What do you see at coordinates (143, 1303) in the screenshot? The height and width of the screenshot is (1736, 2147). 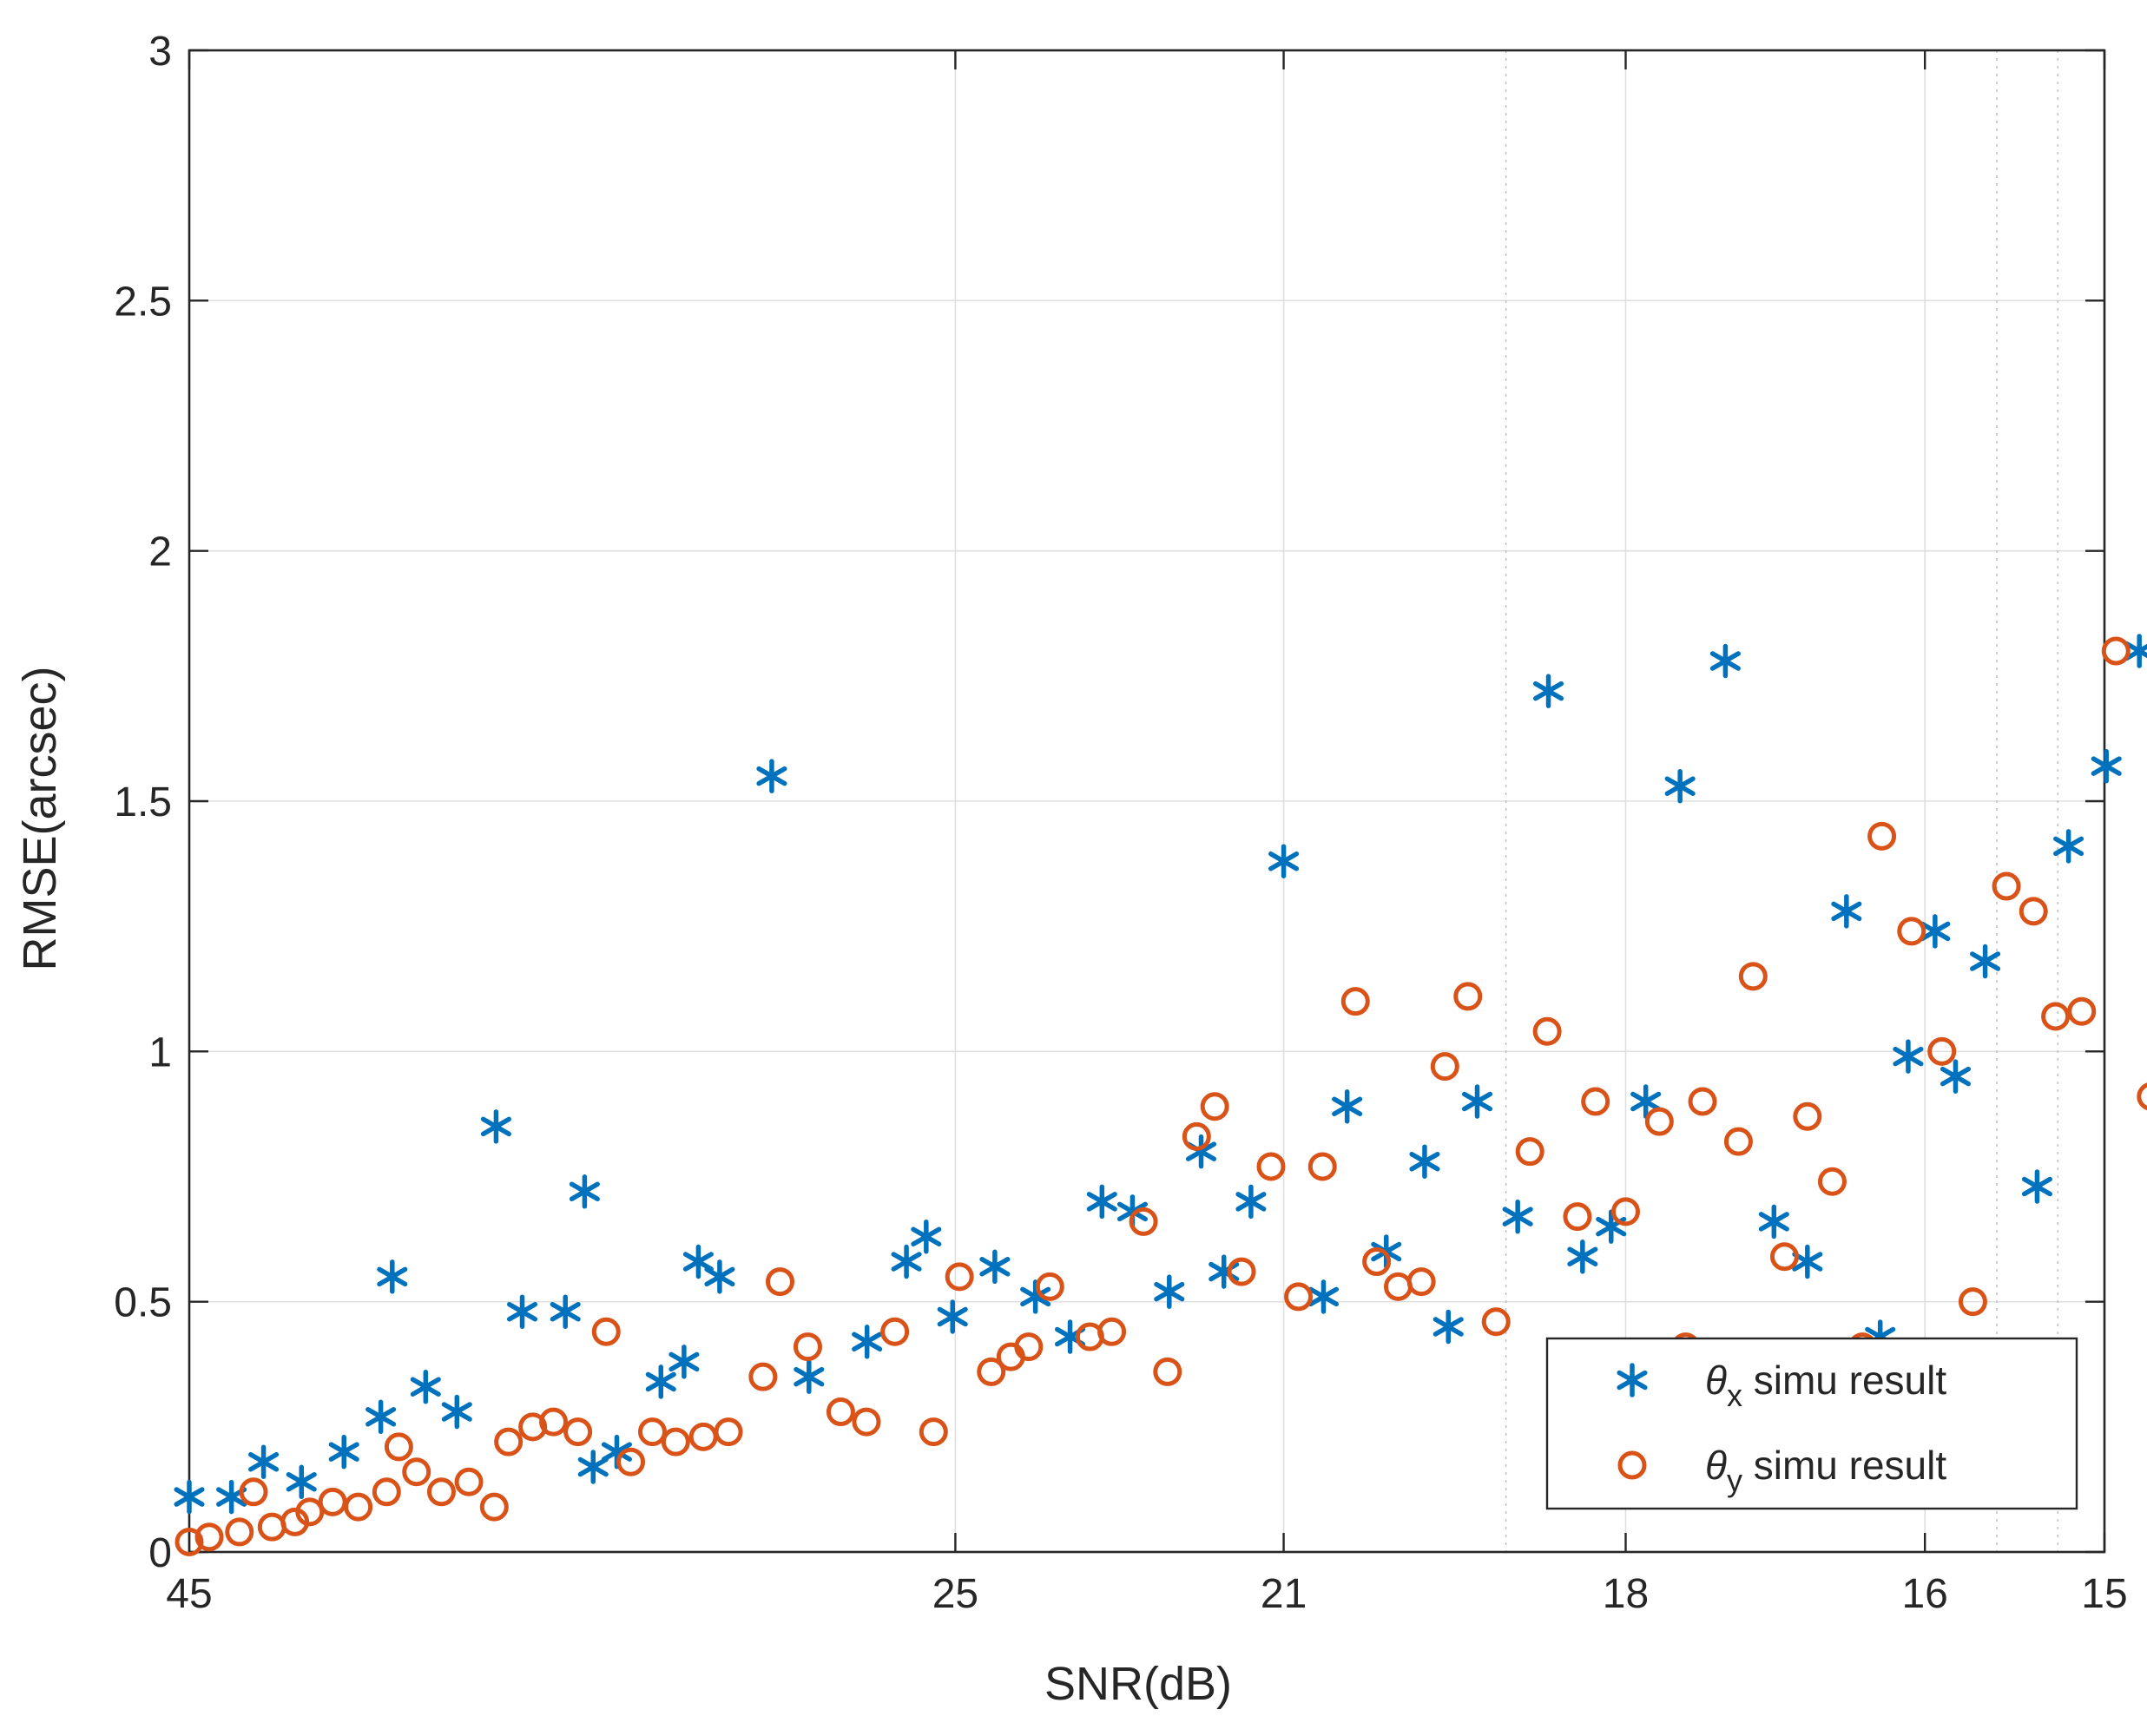 I see `y-tick-label: 0.5` at bounding box center [143, 1303].